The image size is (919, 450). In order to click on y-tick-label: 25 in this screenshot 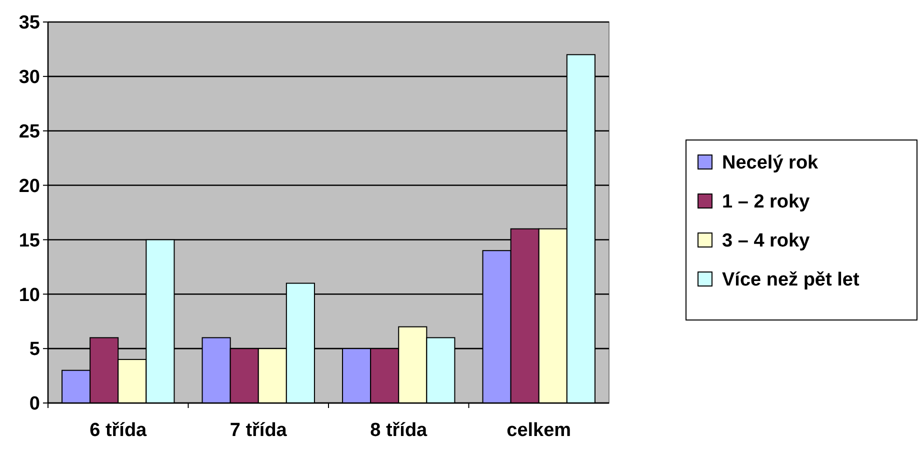, I will do `click(29, 132)`.